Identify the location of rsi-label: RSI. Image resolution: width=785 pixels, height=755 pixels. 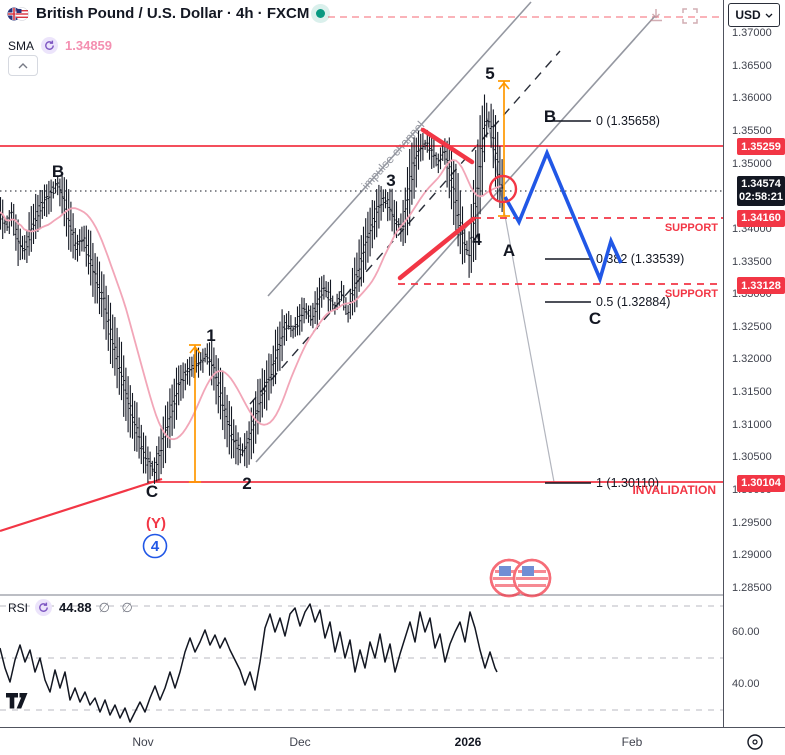
(18, 607).